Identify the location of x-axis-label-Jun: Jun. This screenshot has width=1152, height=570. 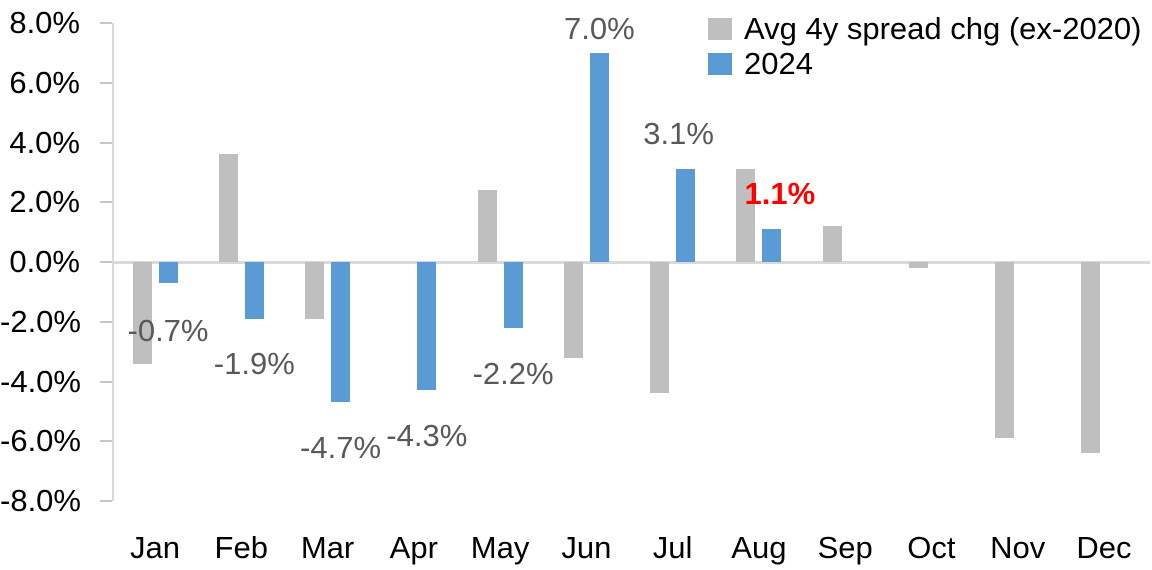
(586, 547).